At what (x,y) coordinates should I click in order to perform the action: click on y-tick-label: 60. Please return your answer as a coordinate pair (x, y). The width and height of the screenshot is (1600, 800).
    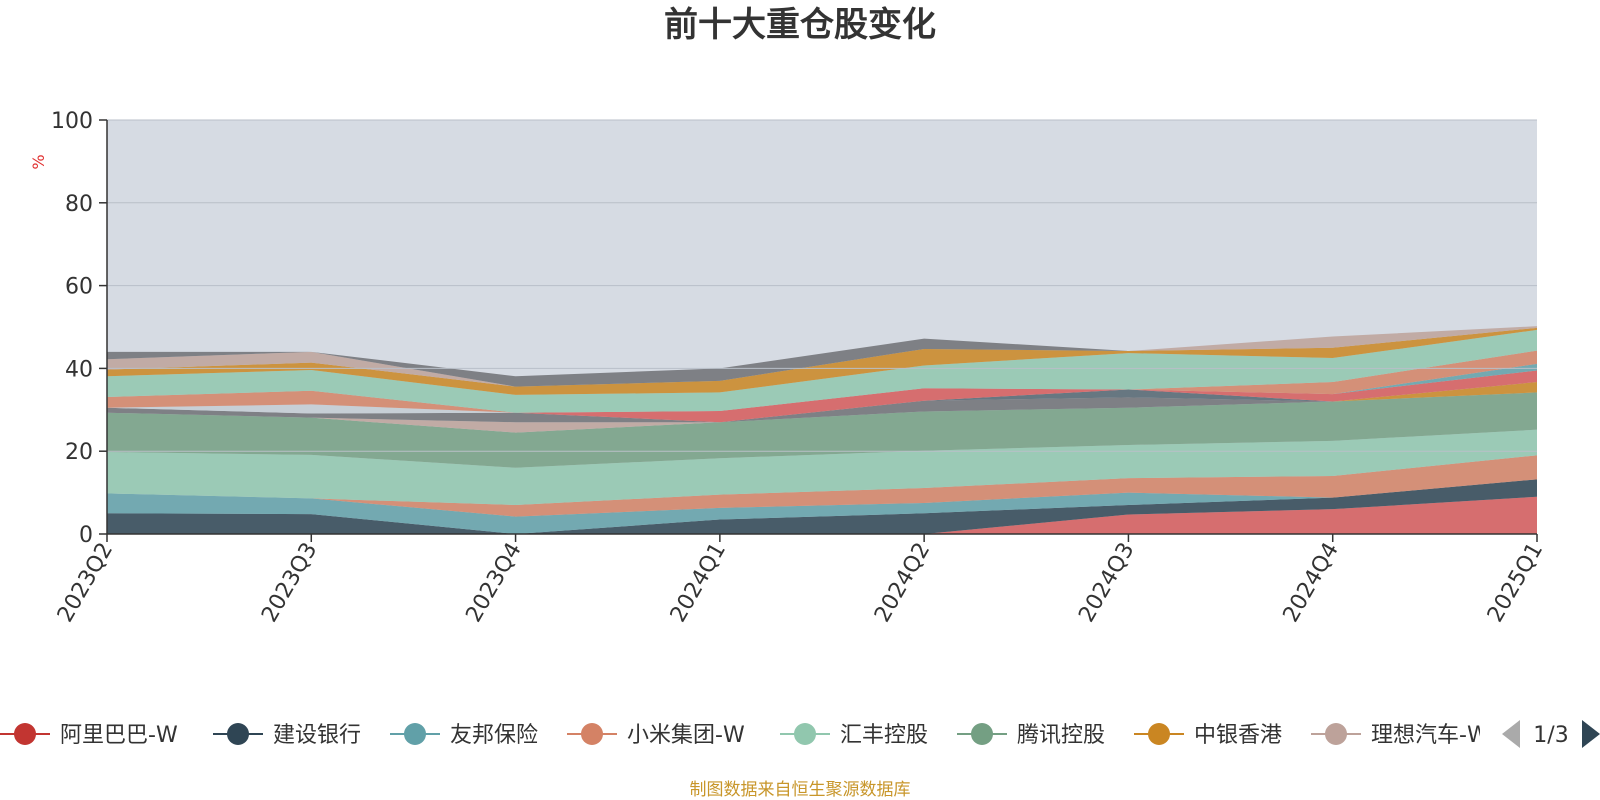
    Looking at the image, I should click on (79, 287).